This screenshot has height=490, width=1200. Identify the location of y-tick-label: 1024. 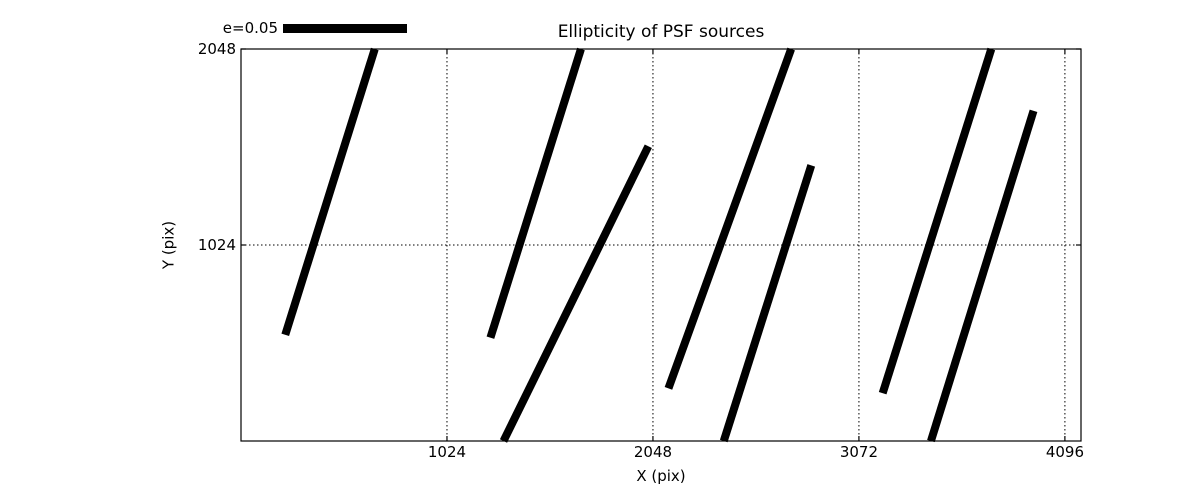
(216, 245).